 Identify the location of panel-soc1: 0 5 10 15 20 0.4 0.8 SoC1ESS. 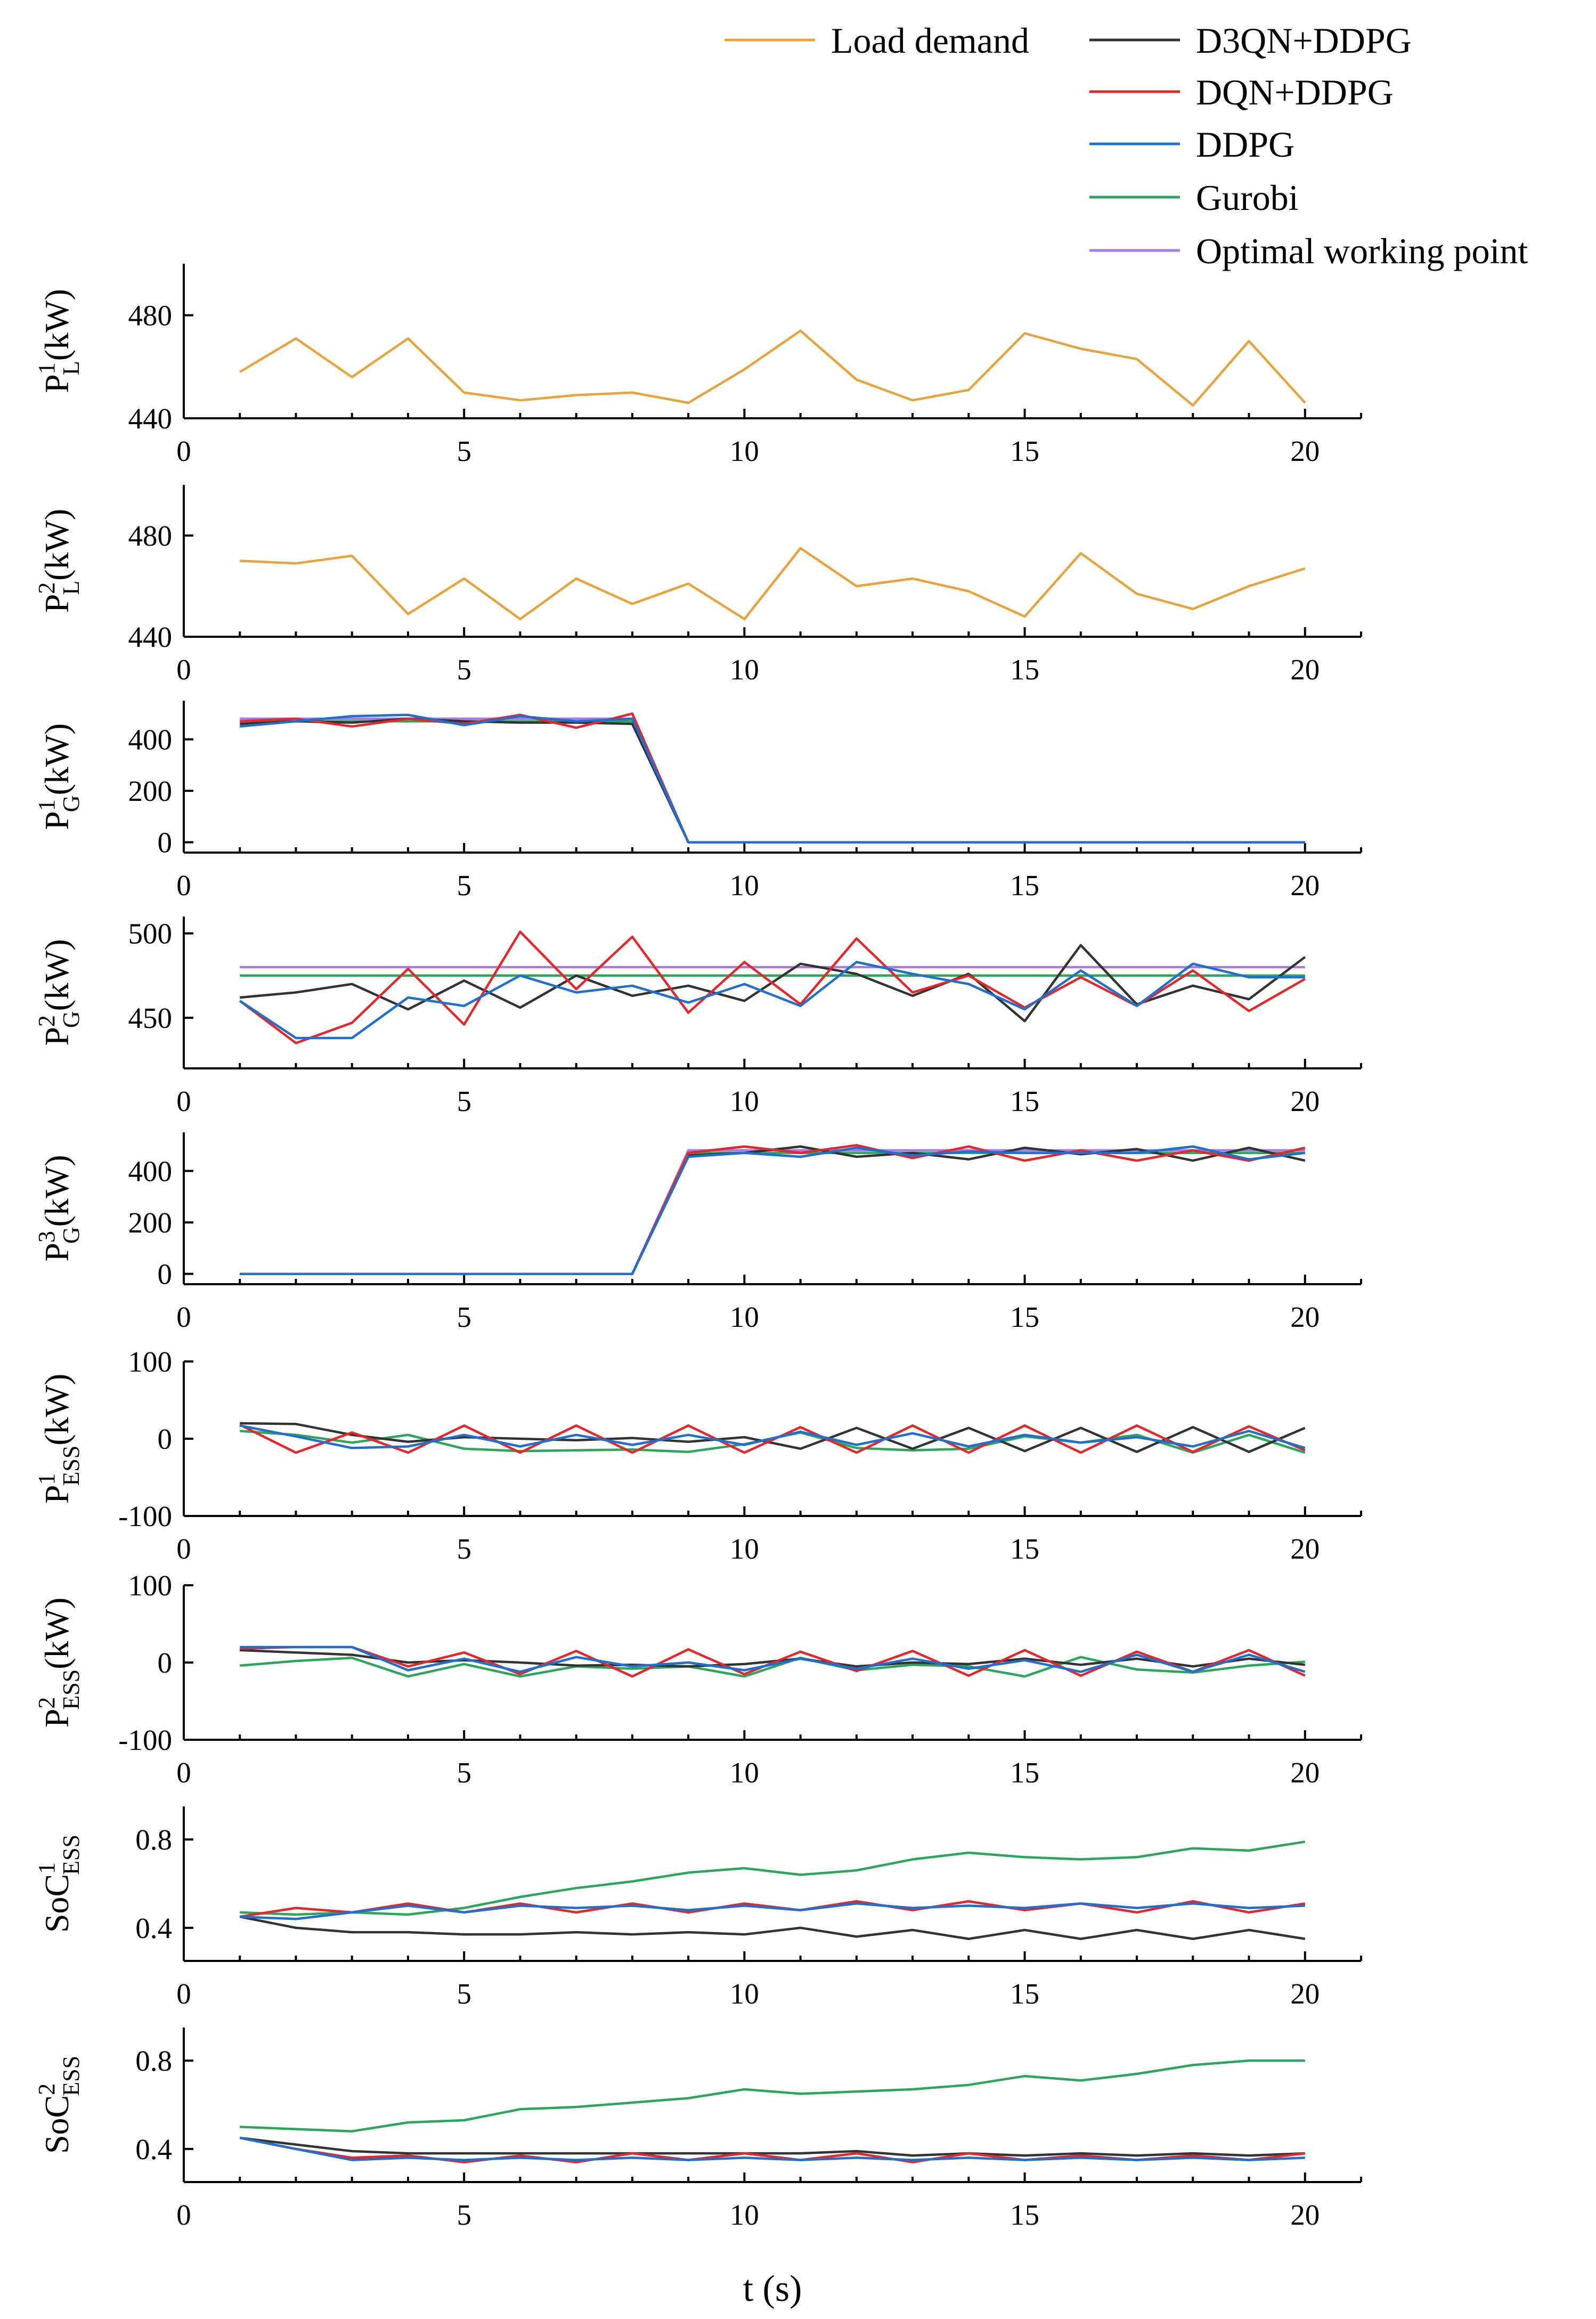
(698, 1908).